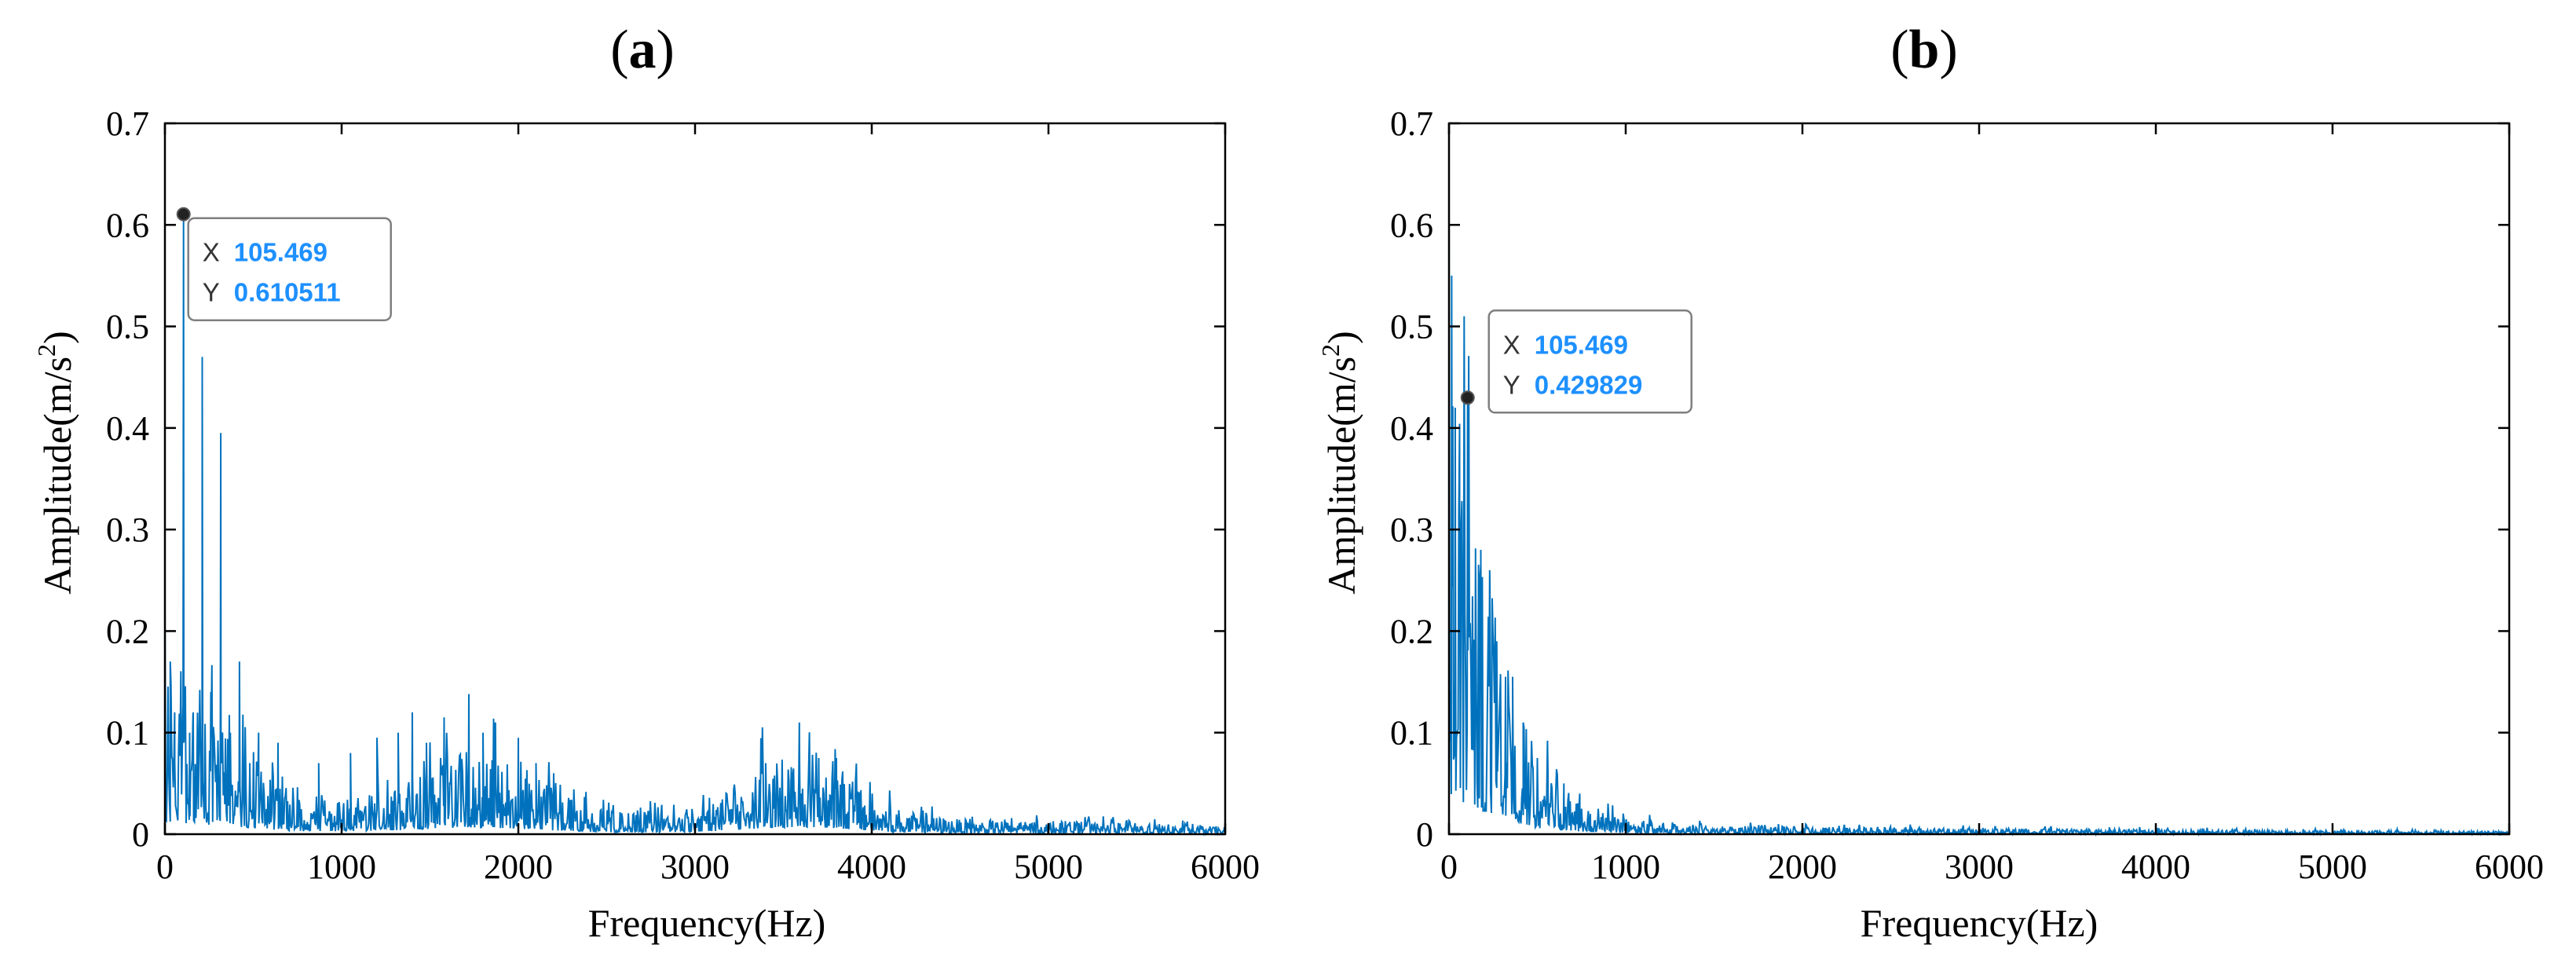 The width and height of the screenshot is (2576, 963). I want to click on datatip-y-value: 0.429829, so click(1589, 384).